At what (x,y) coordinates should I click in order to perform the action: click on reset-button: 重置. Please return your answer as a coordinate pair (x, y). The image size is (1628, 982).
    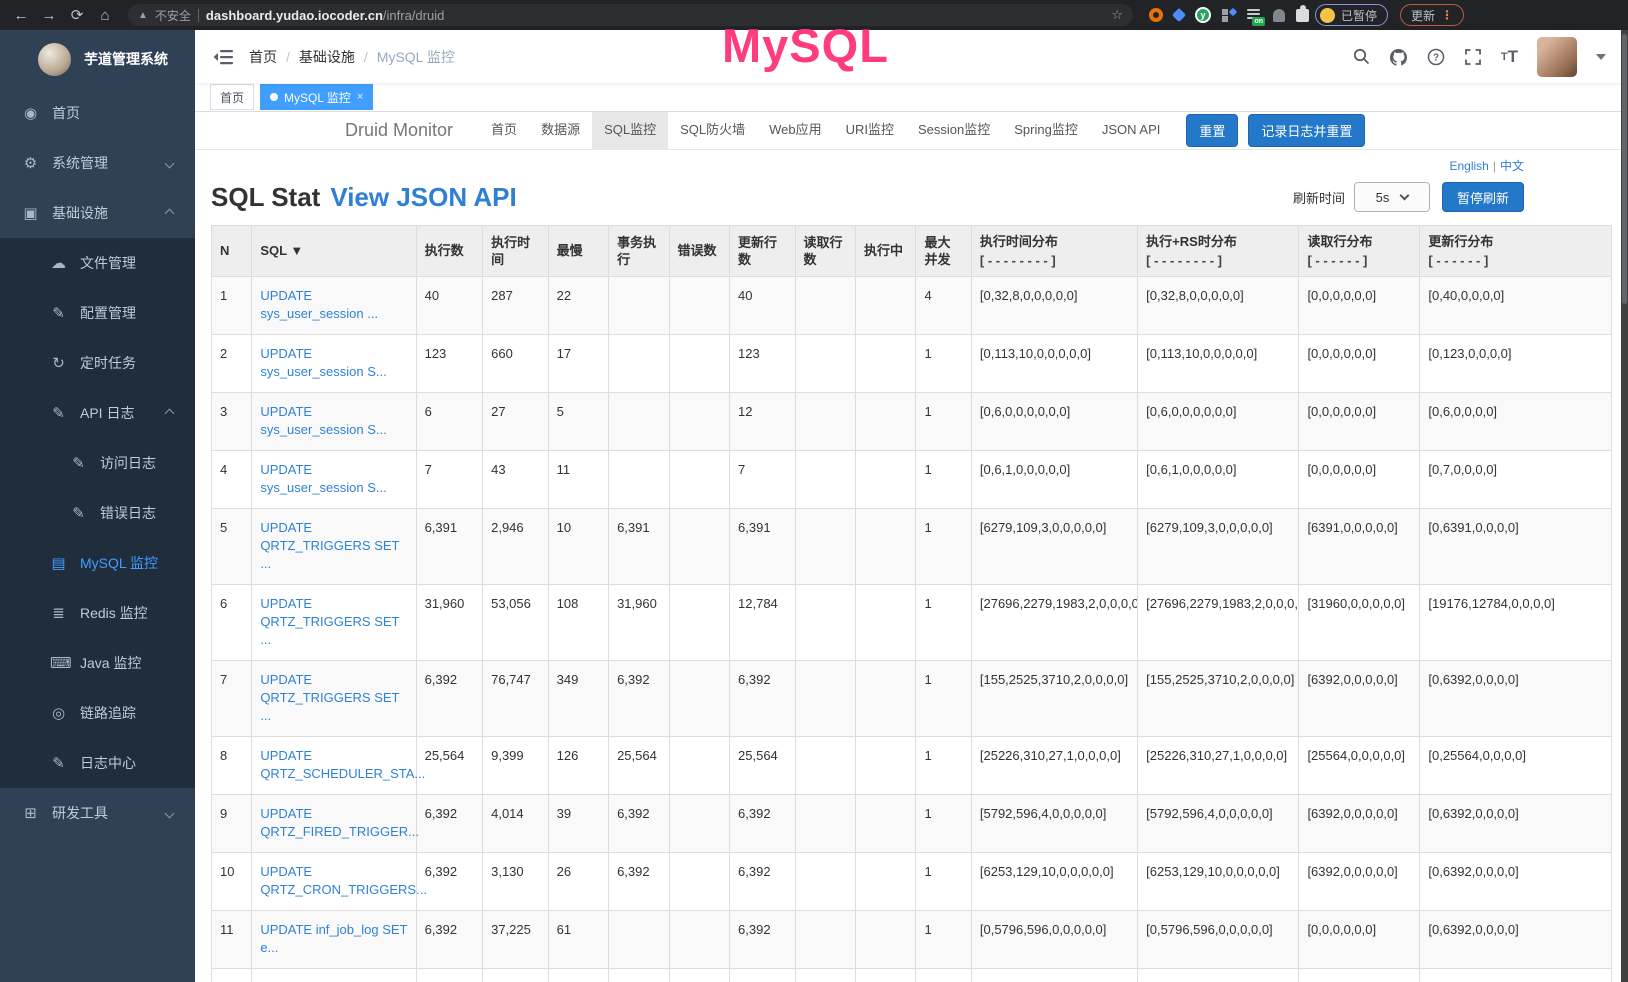
    Looking at the image, I should click on (1212, 130).